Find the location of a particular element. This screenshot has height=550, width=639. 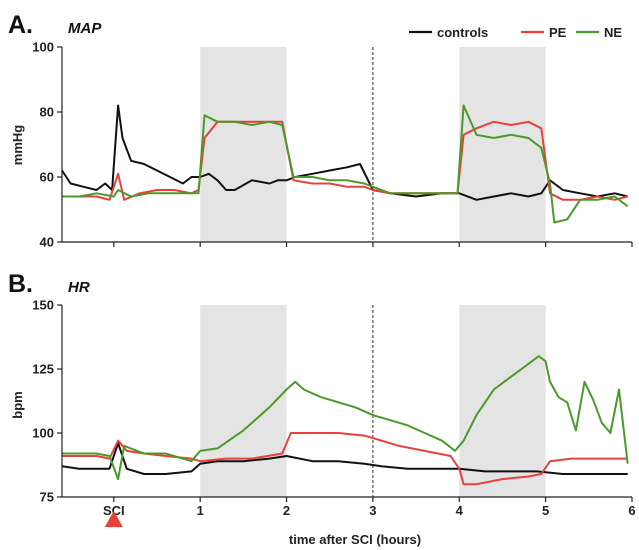

panel-b-x-tick-label: 2 is located at coordinates (286, 510).